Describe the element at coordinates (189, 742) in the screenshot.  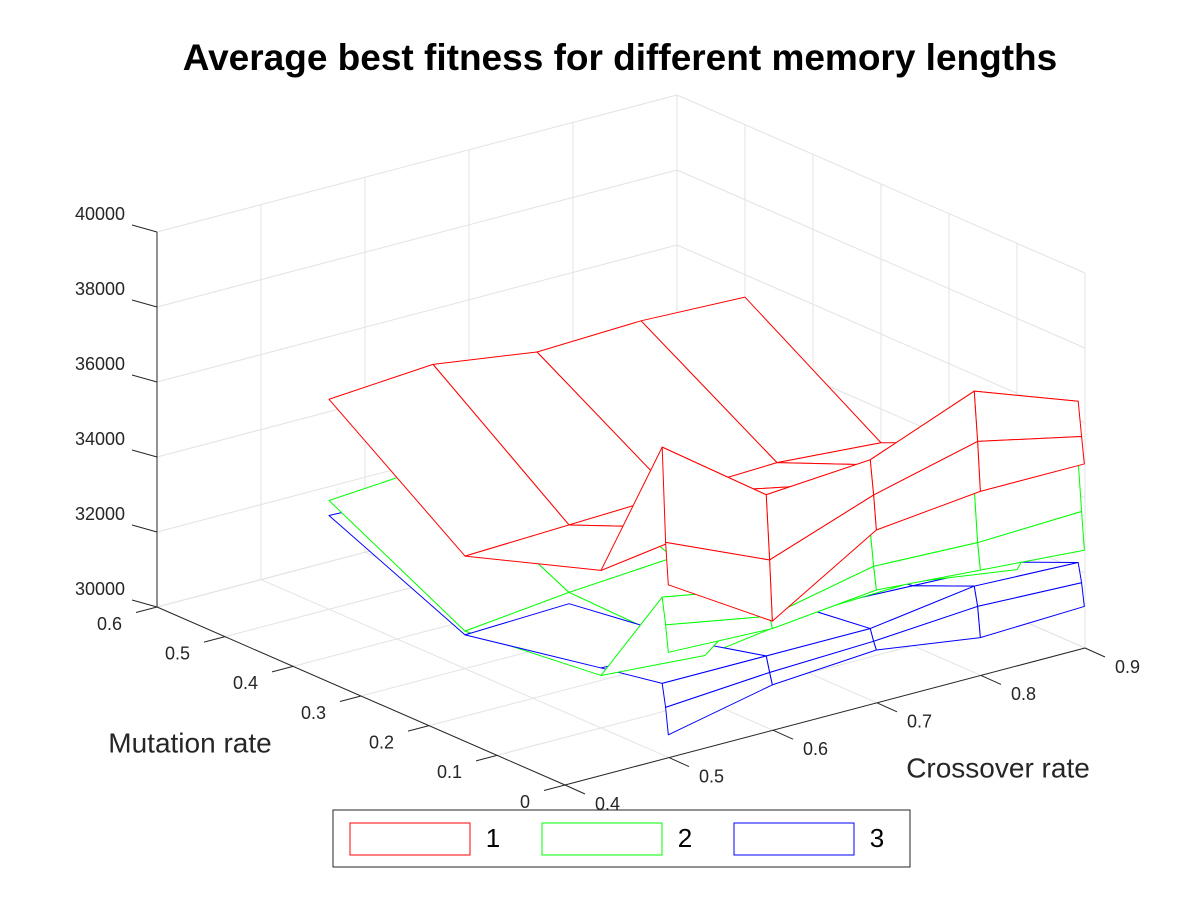
I see `y-axis-label: Mutation rate` at that location.